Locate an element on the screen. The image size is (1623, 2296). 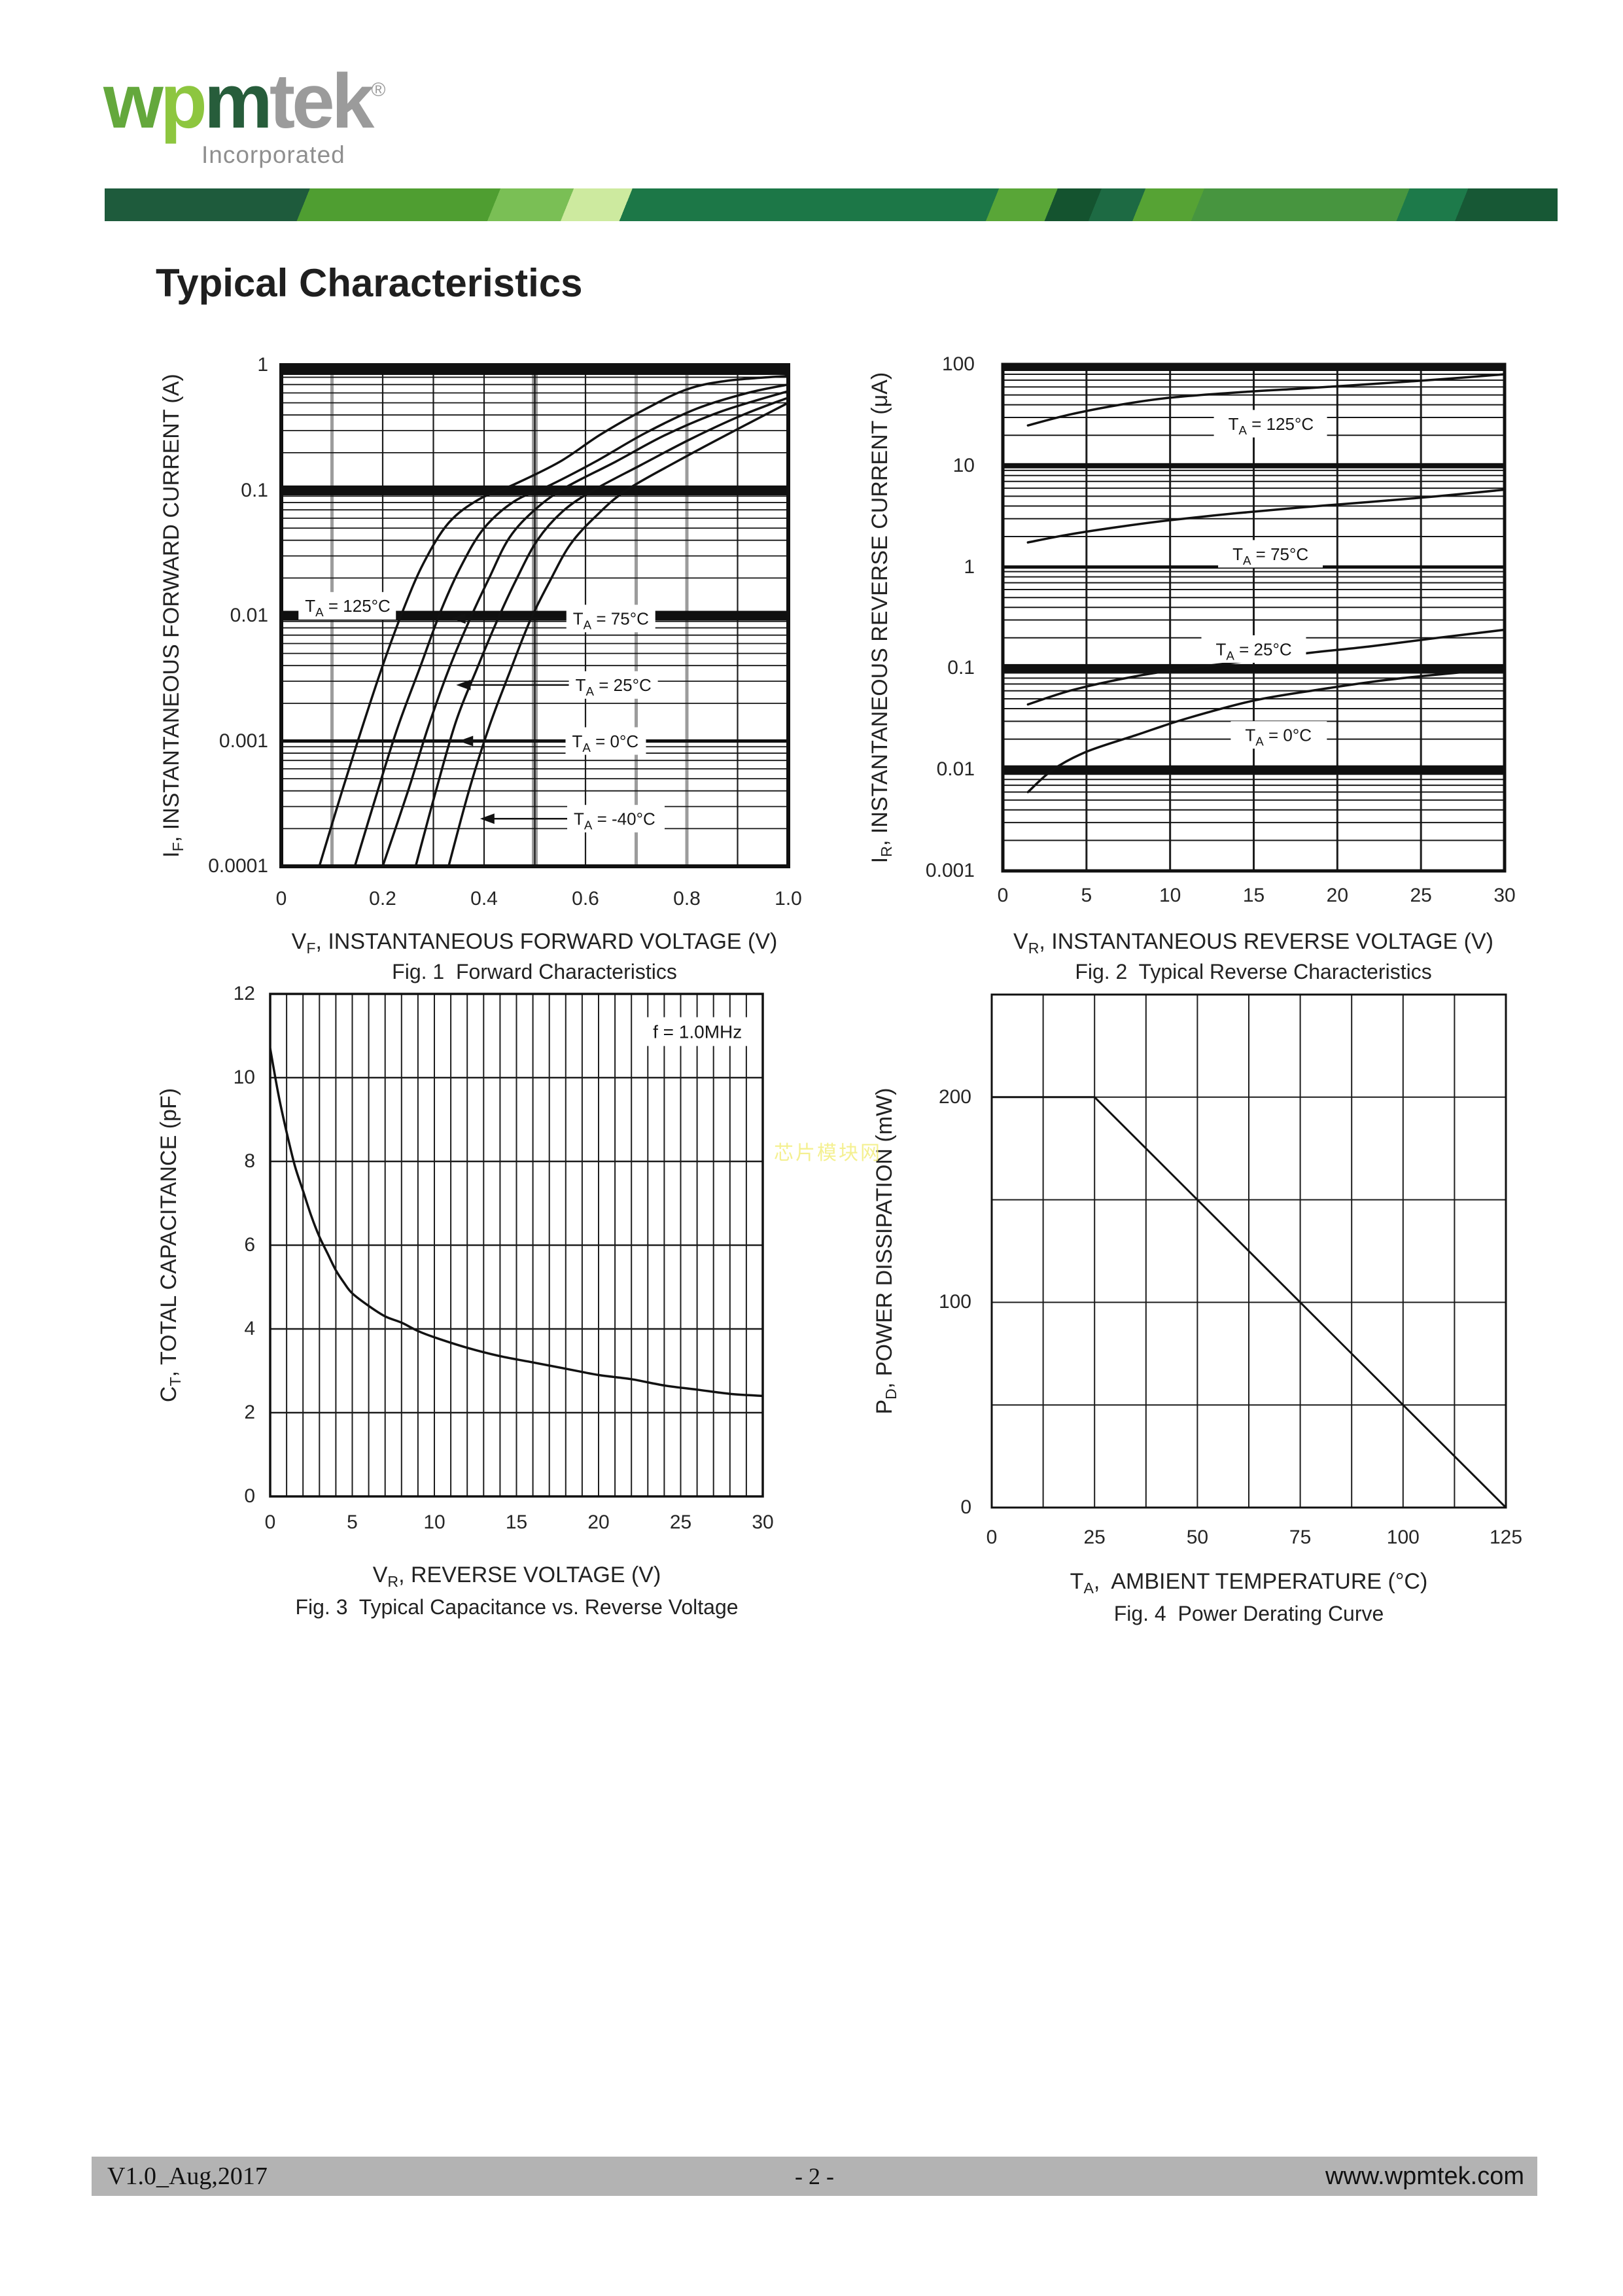
footer-bar: V1.0_Aug,2017 - 2 - www.wpmtek.com is located at coordinates (814, 2176).